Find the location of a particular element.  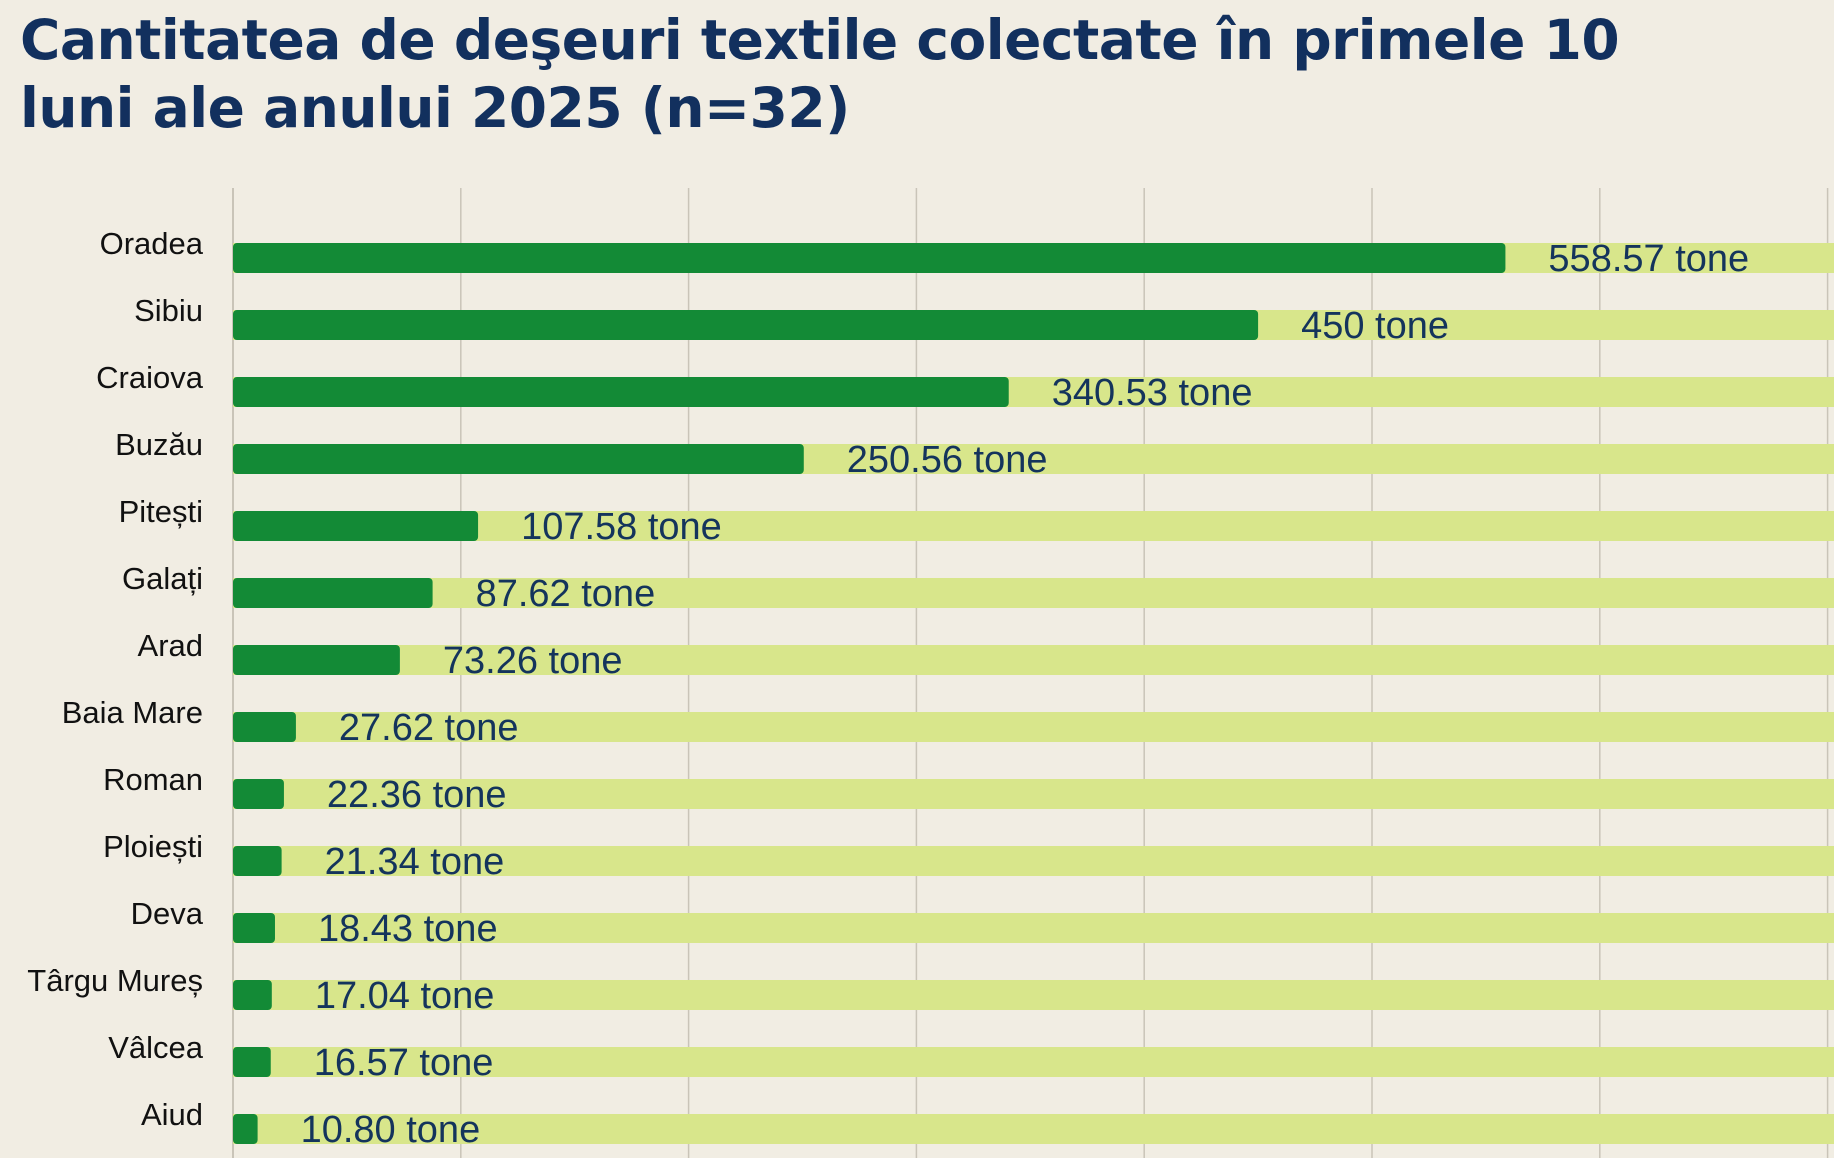

value-label: 18.43 tone is located at coordinates (408, 929).